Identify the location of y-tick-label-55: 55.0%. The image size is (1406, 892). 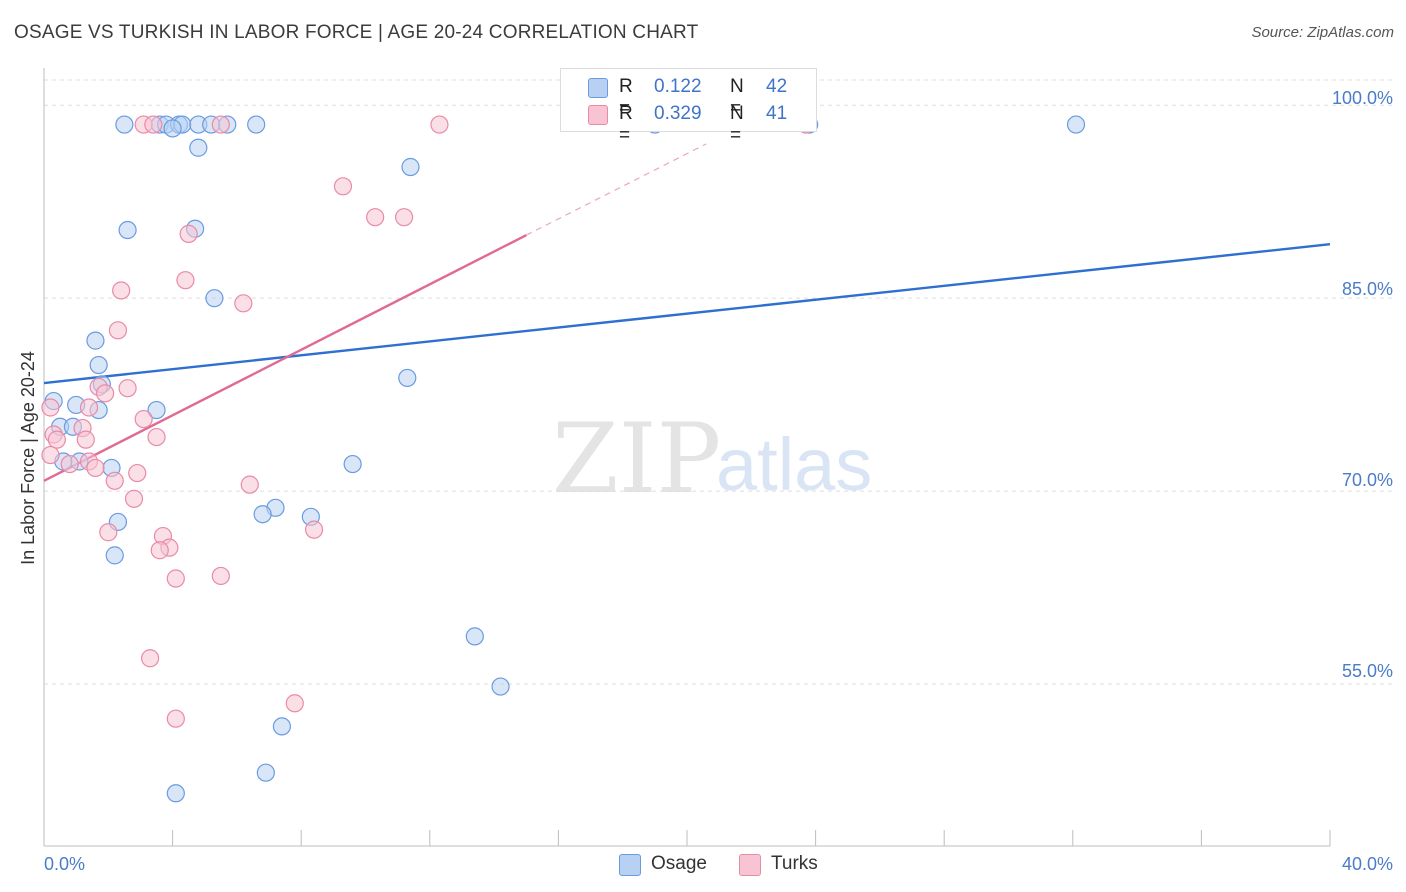
(1367, 671).